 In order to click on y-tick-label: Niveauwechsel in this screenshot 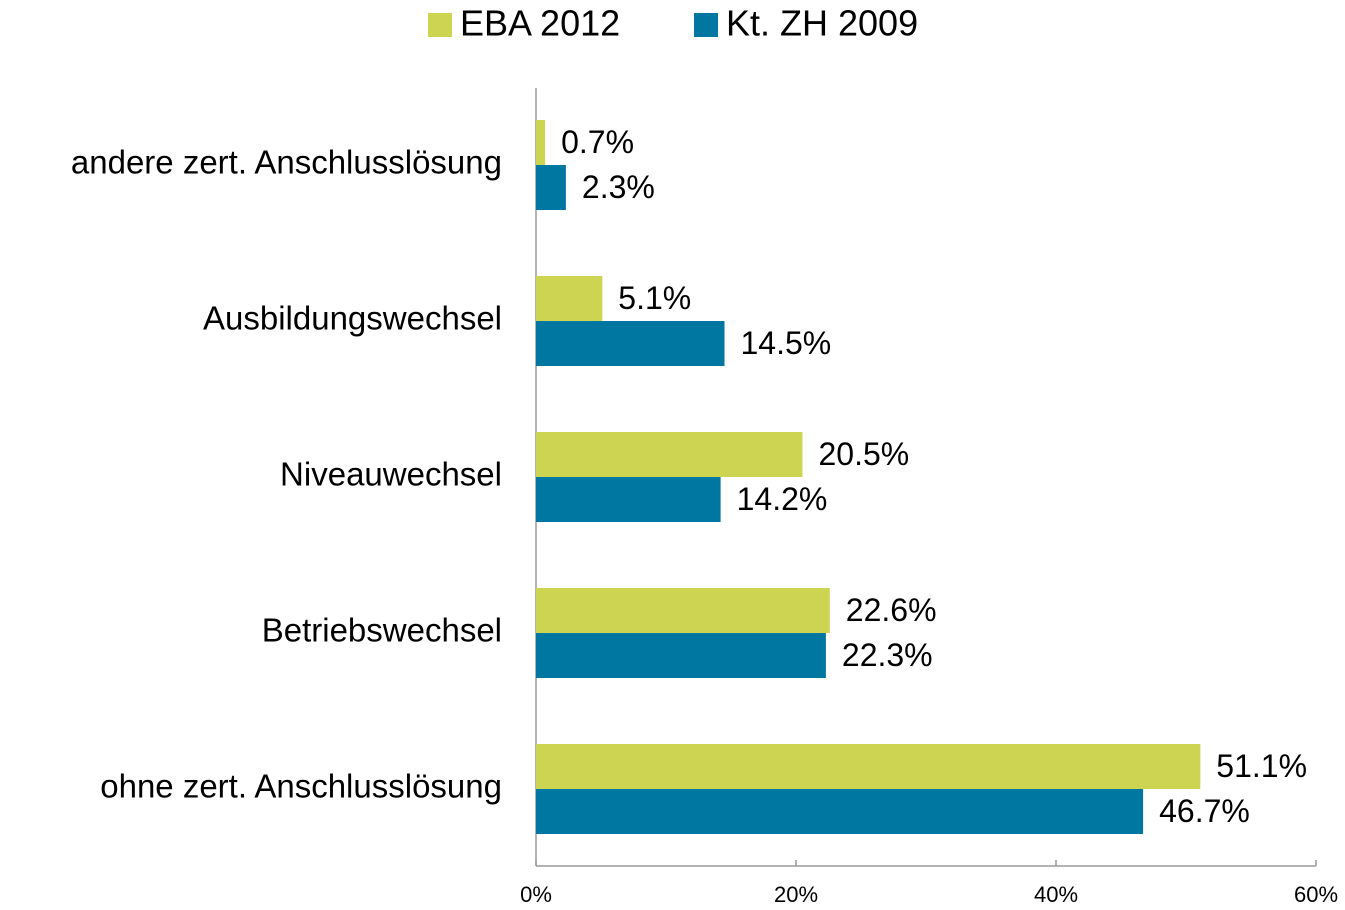, I will do `click(391, 474)`.